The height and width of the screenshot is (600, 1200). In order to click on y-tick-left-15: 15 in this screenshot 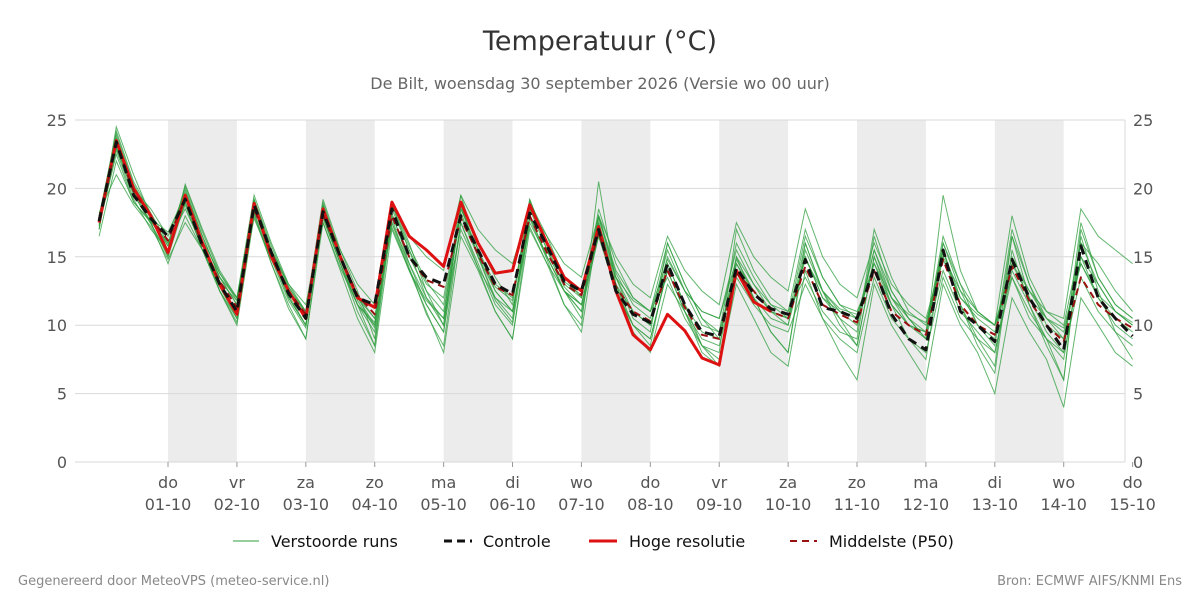, I will do `click(57, 257)`.